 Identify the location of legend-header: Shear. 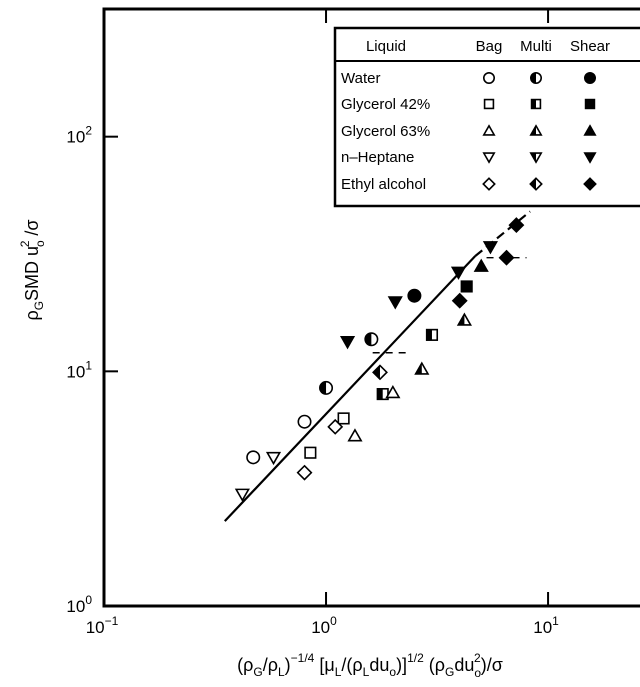
(590, 46).